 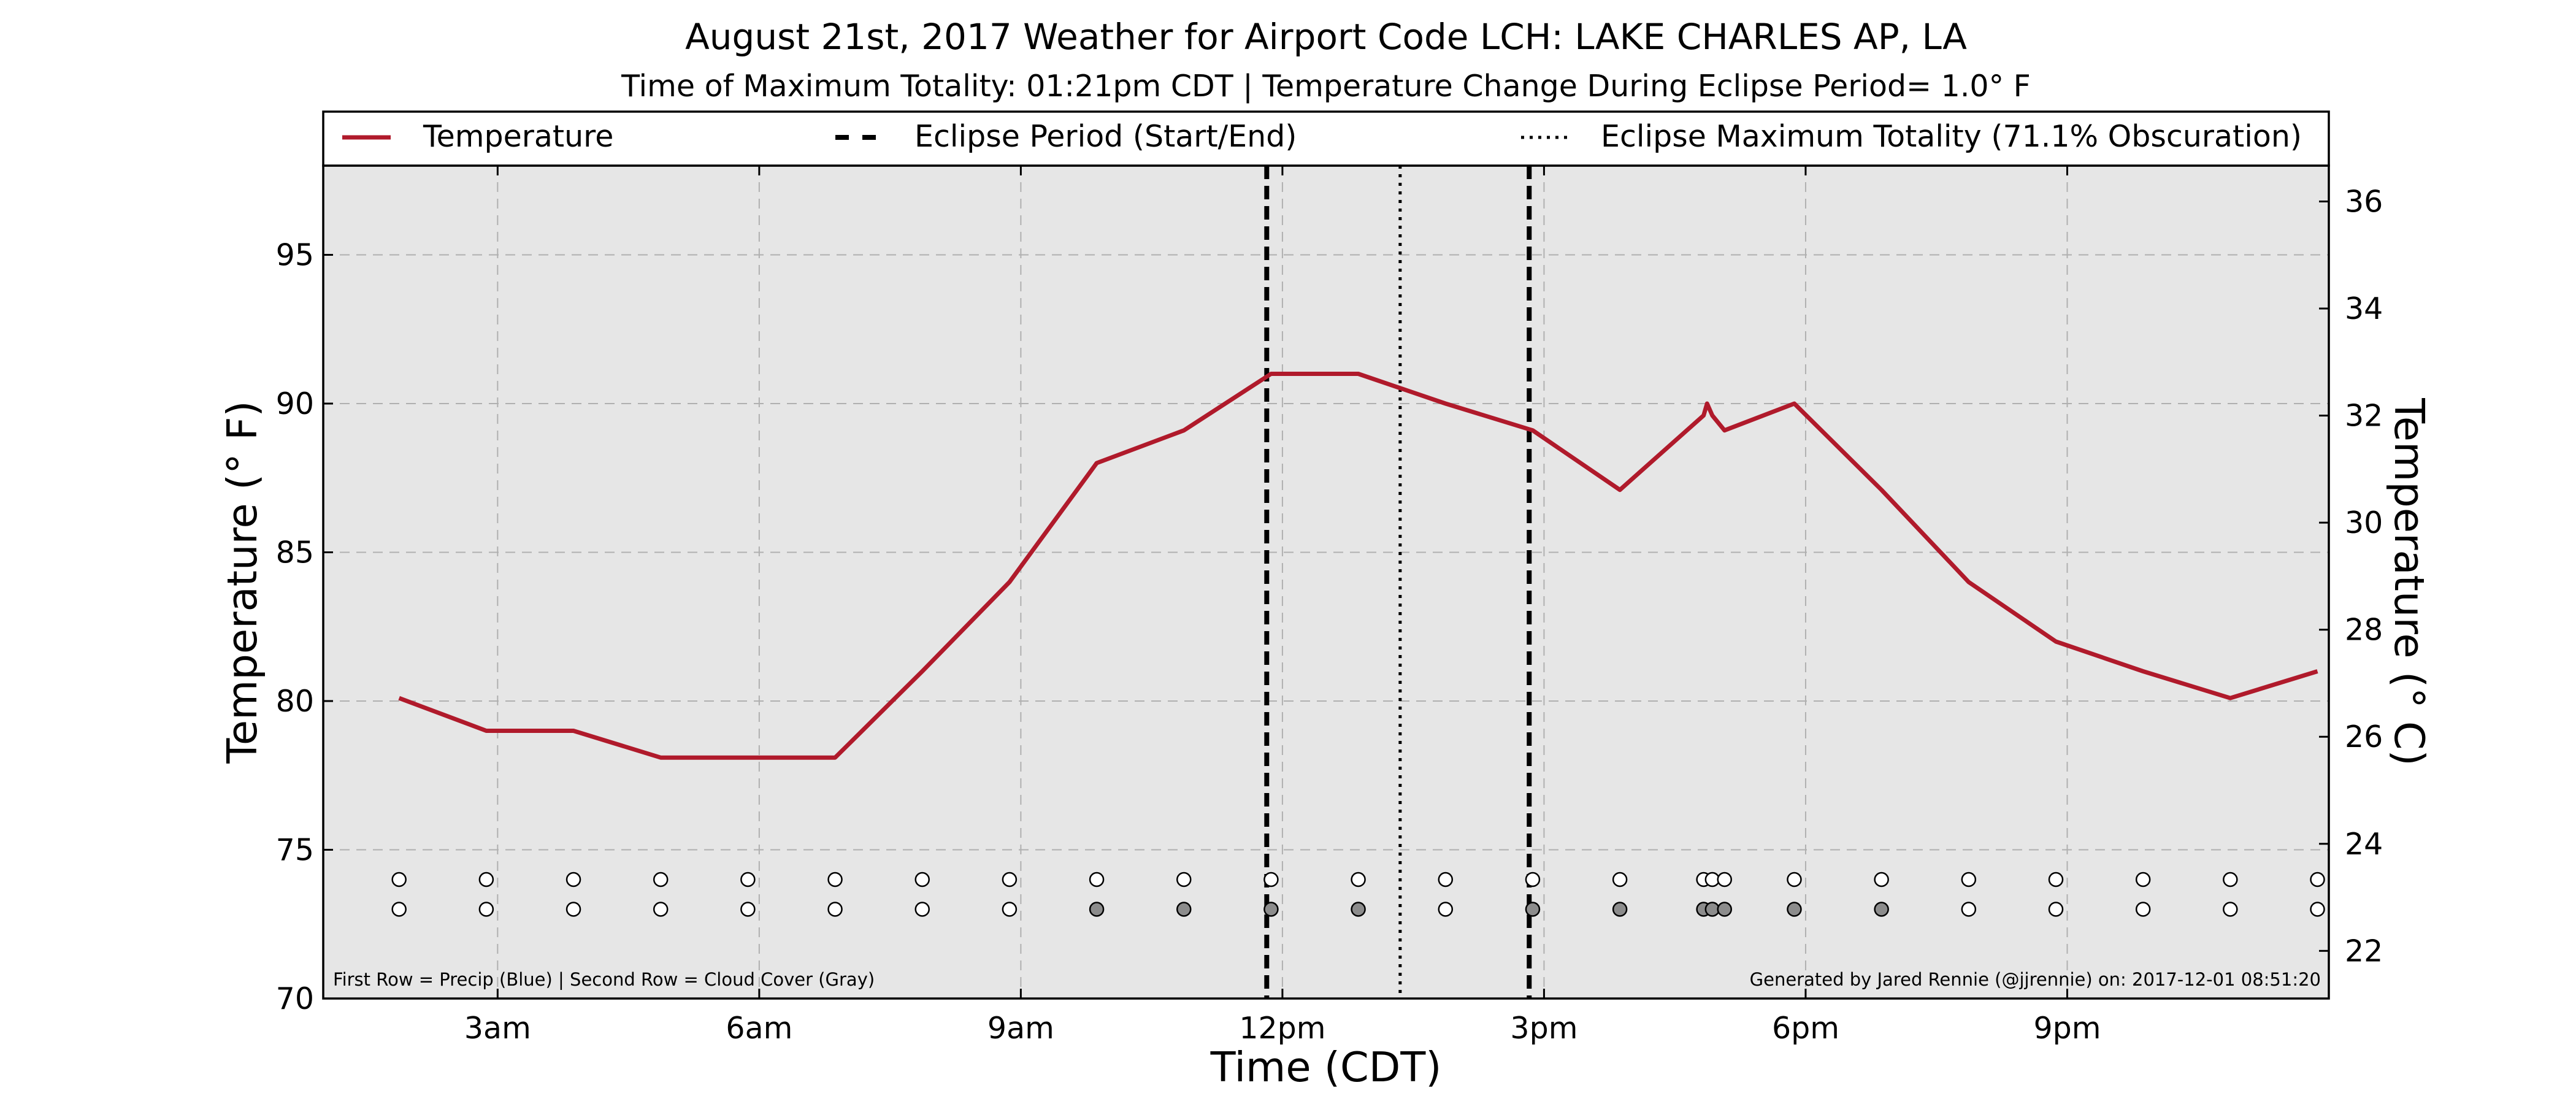 What do you see at coordinates (2364, 416) in the screenshot?
I see `y2-tick-label: 32` at bounding box center [2364, 416].